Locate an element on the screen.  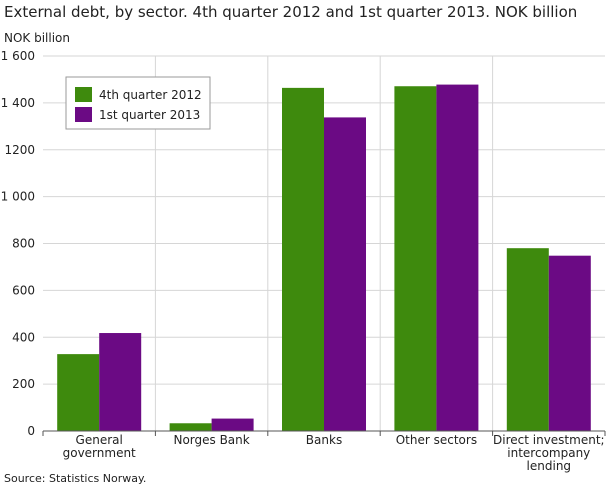
axes is located at coordinates (324, 433).